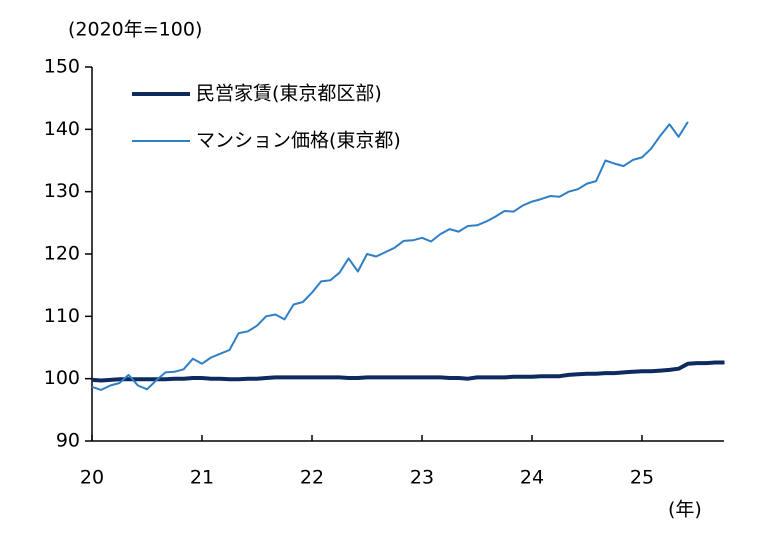 The height and width of the screenshot is (543, 757). Describe the element at coordinates (135, 30) in the screenshot. I see `y-axis-title: (2020年=100)` at that location.